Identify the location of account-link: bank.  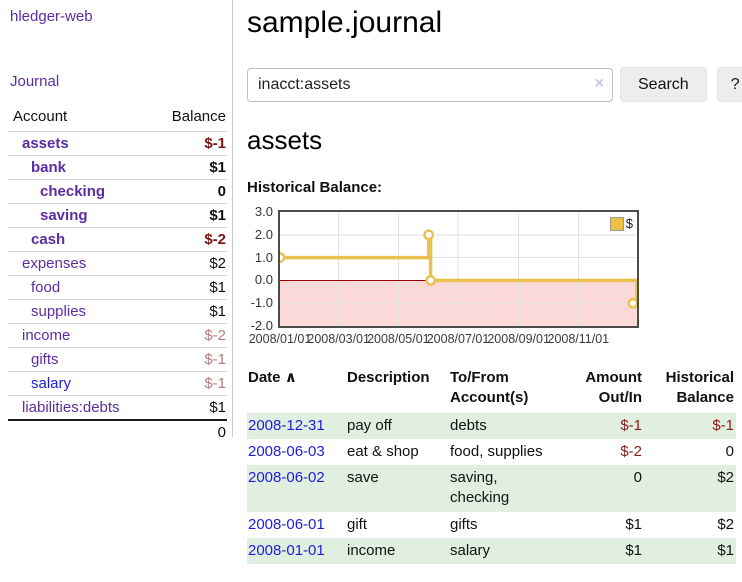
(49, 167).